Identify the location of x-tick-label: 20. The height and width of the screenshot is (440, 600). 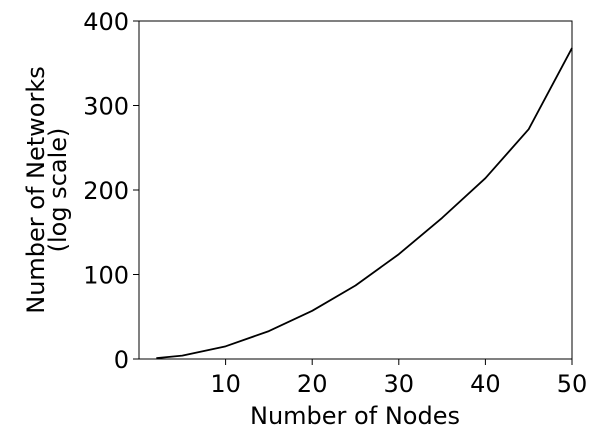
(312, 384).